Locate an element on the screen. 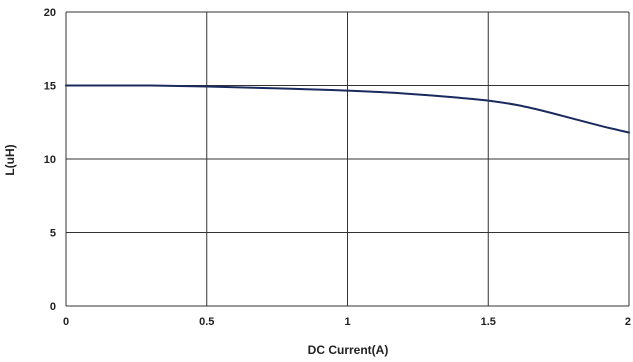 This screenshot has width=633, height=362. series-layer is located at coordinates (347, 109).